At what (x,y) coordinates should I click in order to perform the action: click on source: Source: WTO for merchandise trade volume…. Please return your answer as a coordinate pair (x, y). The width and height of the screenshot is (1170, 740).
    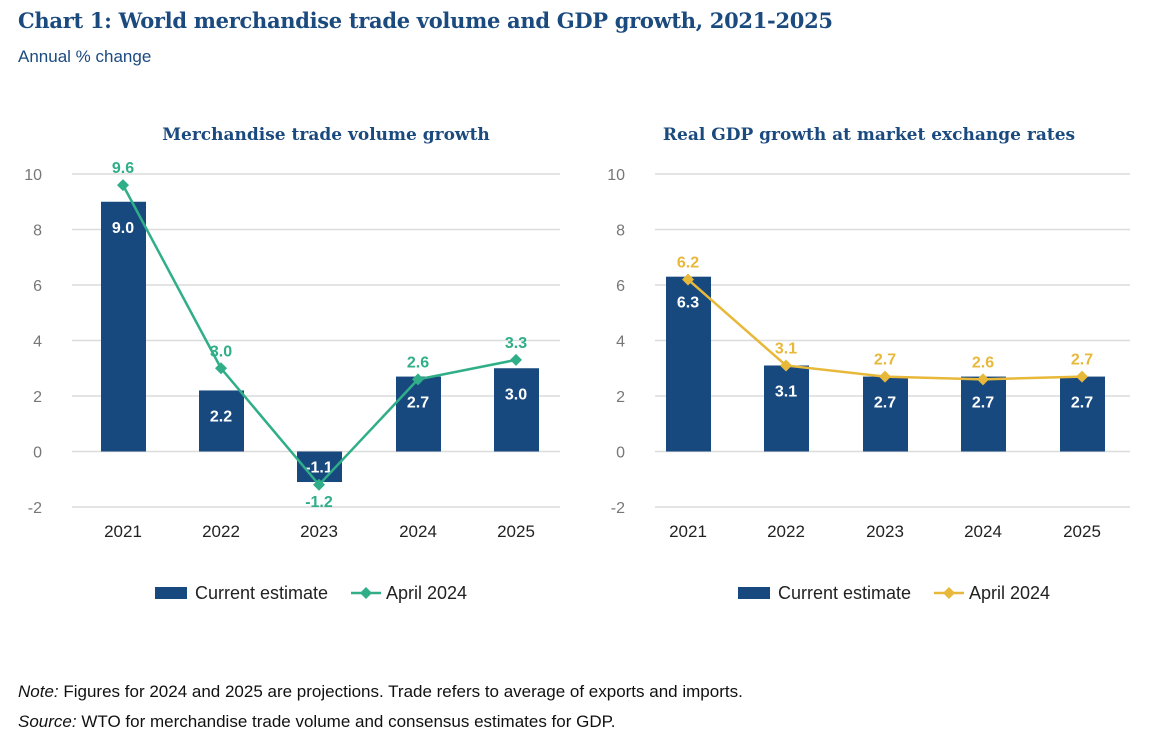
    Looking at the image, I should click on (316, 722).